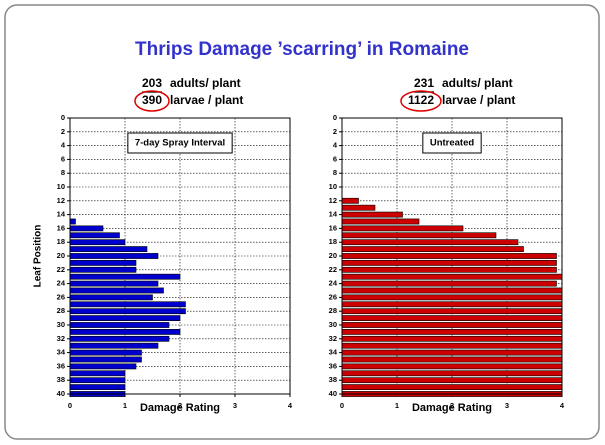  Describe the element at coordinates (424, 83) in the screenshot. I see `adults-count: 231` at that location.